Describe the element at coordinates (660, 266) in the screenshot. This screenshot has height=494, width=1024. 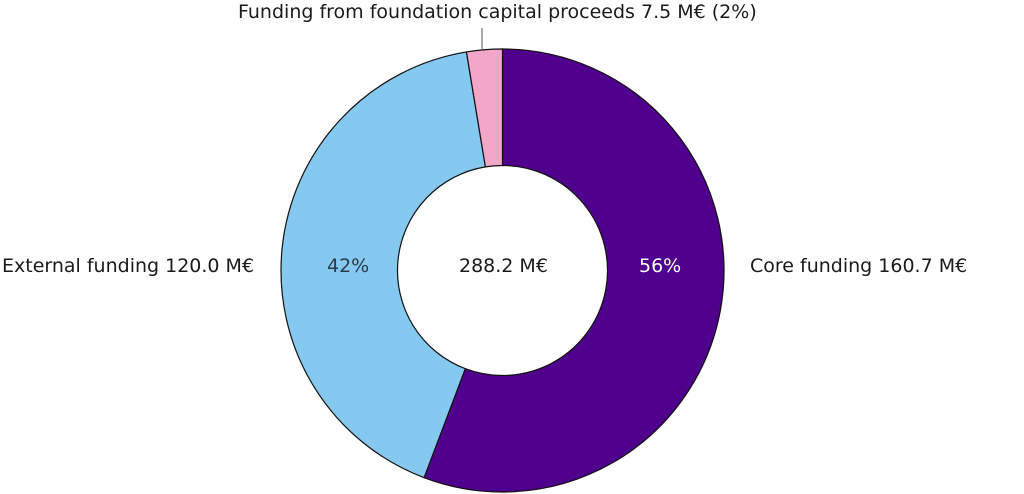
I see `pct-core: 56%` at that location.